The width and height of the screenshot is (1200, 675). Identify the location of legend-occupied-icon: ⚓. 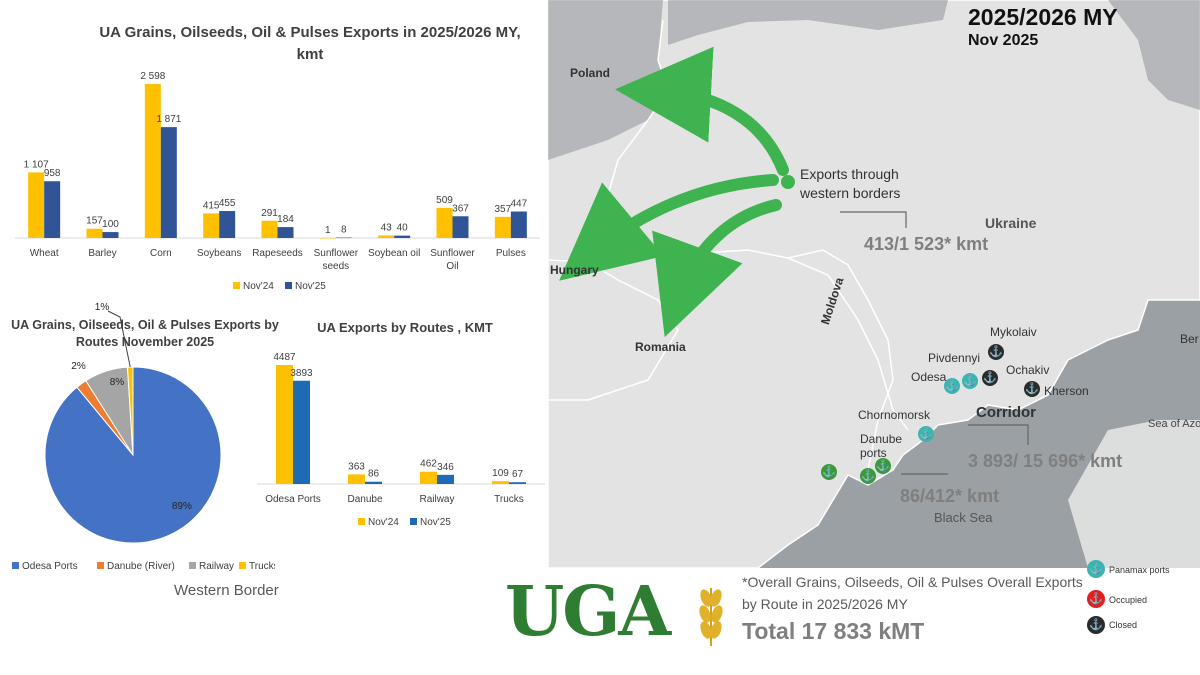
(1096, 599).